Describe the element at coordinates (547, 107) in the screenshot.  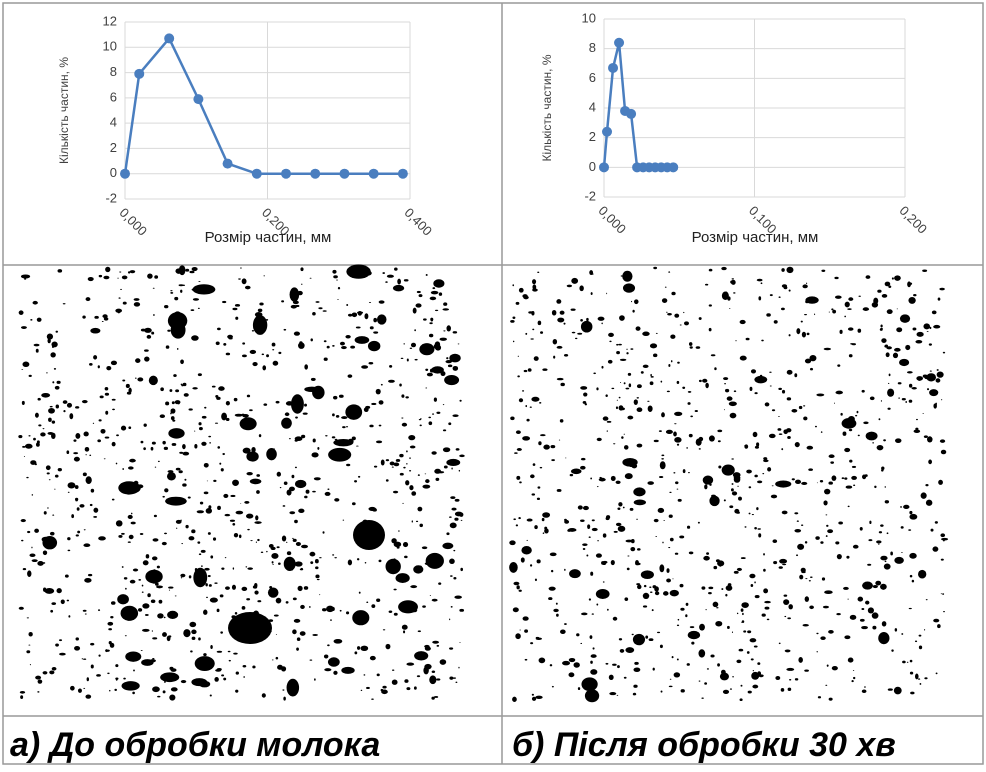
I see `y-axis-label: Кількість частин, %` at that location.